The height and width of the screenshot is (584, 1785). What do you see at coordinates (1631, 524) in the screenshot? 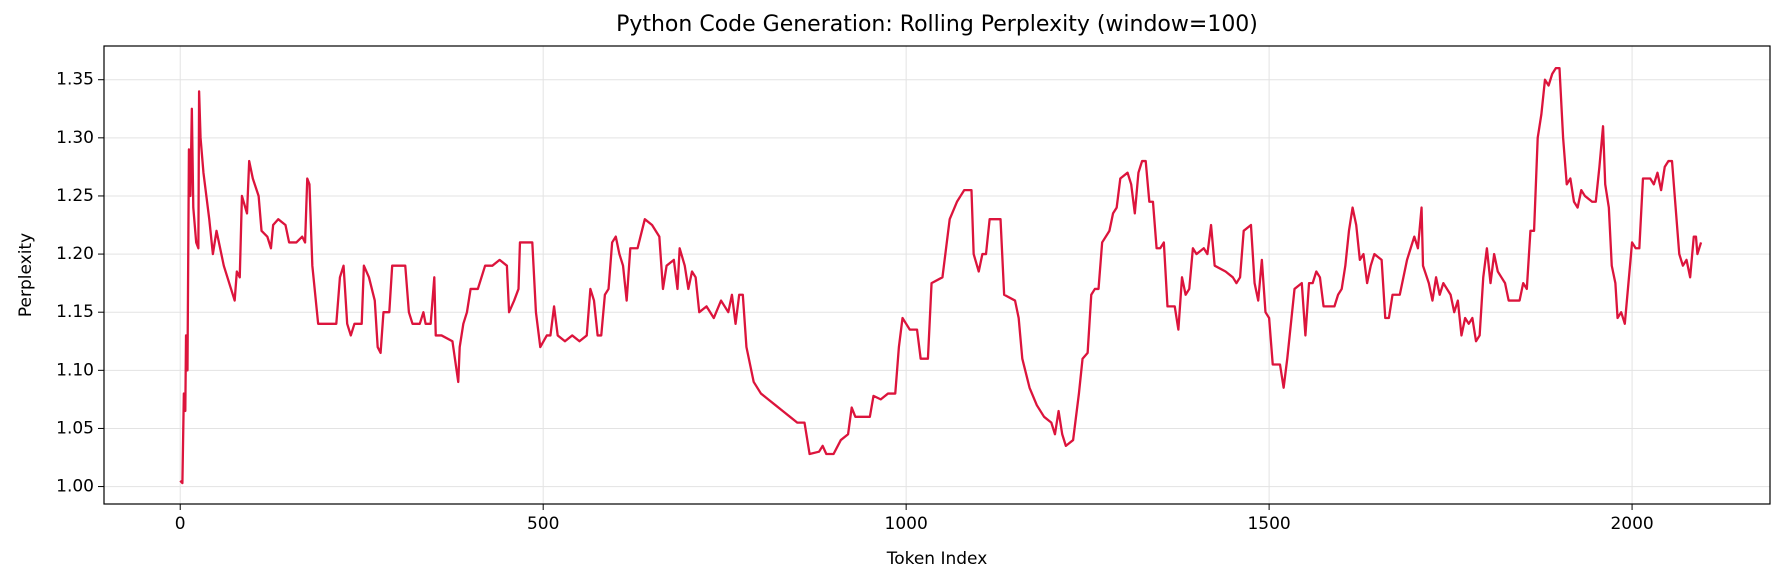
I see `x-tick-label: 2000` at bounding box center [1631, 524].